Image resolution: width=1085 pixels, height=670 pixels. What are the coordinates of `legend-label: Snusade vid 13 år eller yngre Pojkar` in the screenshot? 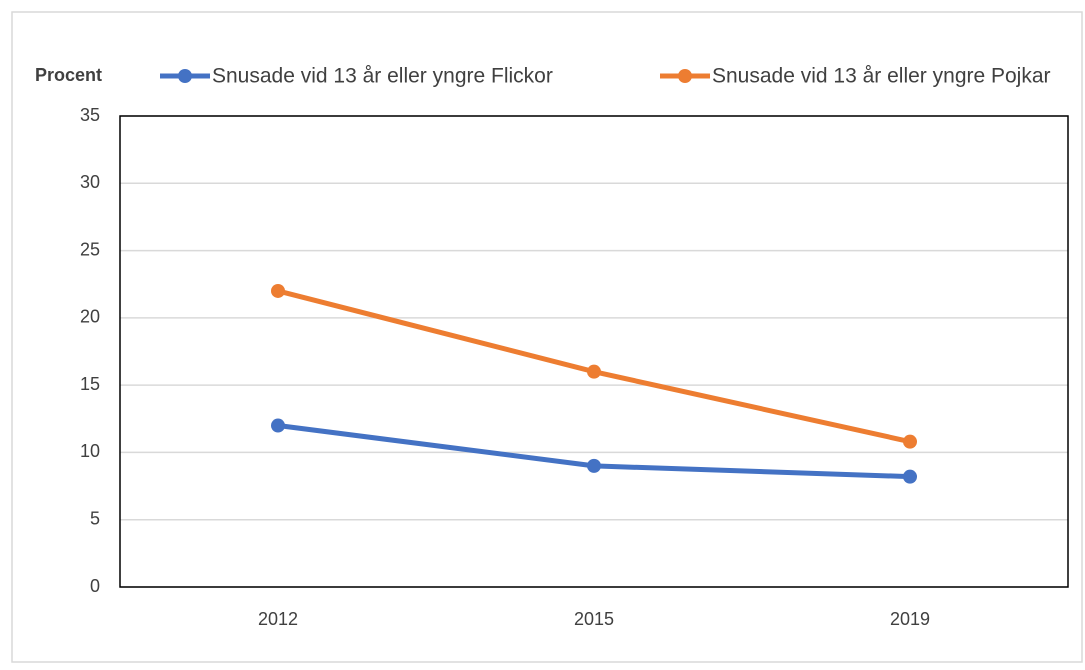 It's located at (881, 76).